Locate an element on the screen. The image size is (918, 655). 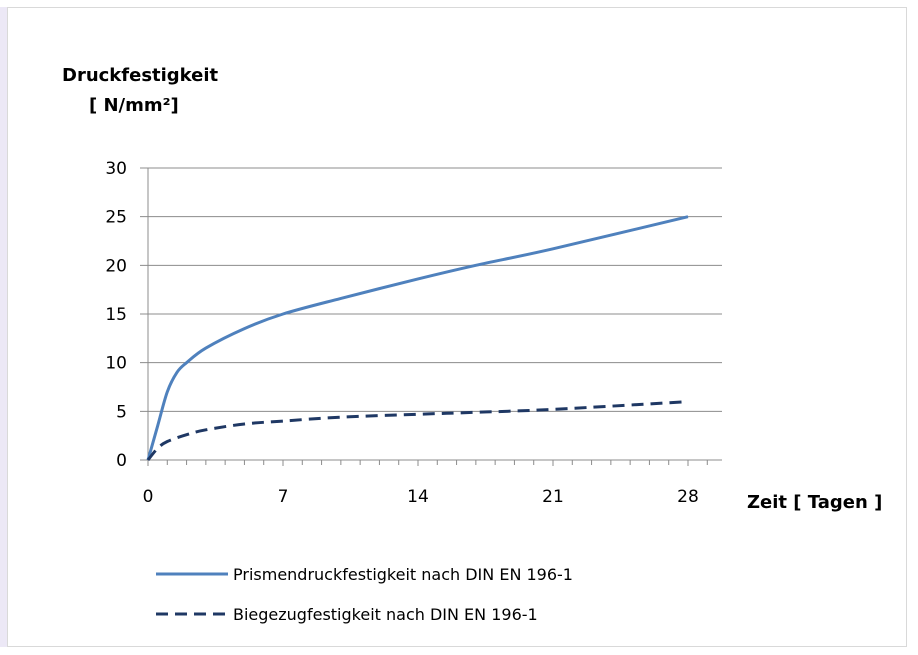
y-tick-label: 30 is located at coordinates (116, 169).